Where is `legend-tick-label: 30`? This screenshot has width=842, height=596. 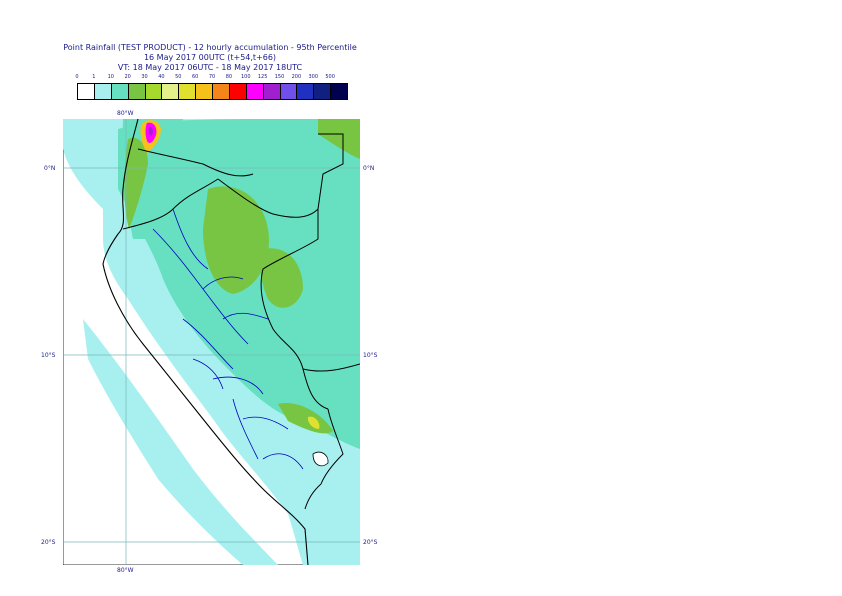 legend-tick-label: 30 is located at coordinates (144, 77).